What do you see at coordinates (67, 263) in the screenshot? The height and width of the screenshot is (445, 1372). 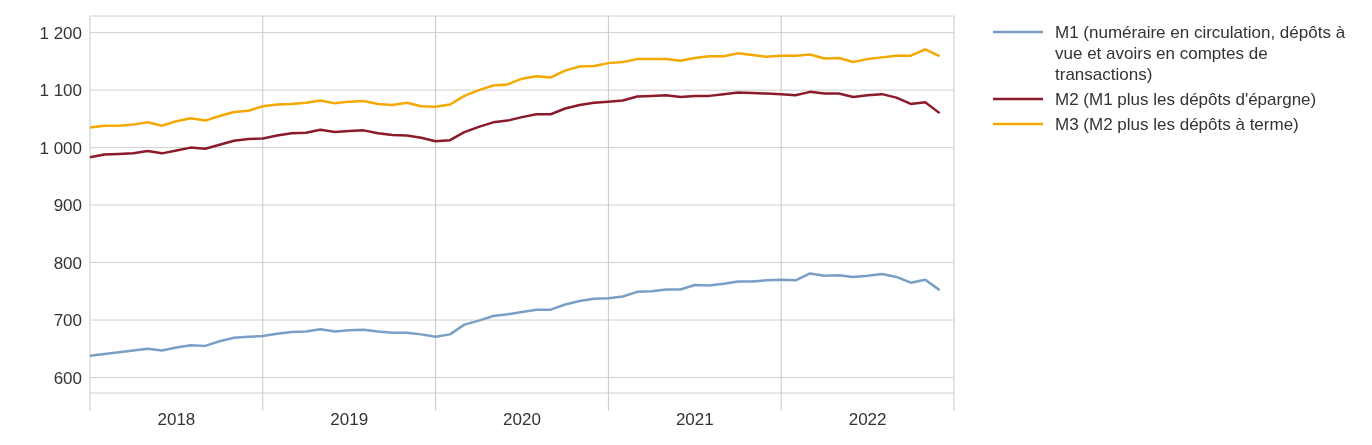 I see `y-tick-label: 800` at bounding box center [67, 263].